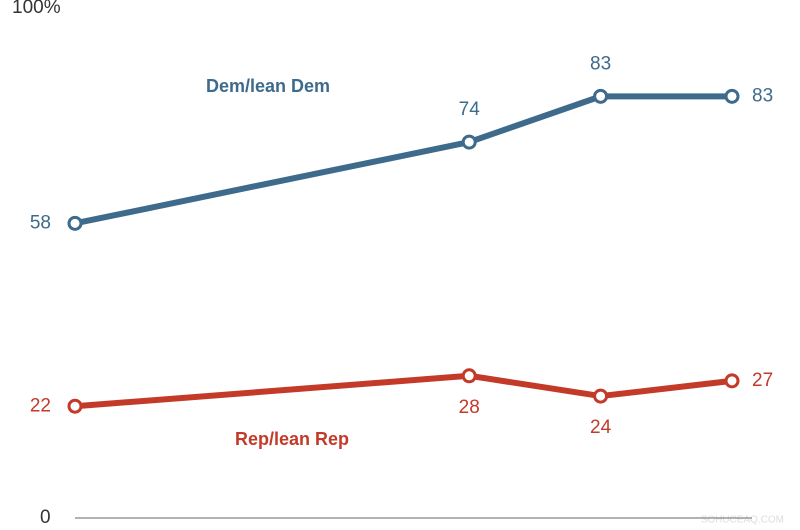  What do you see at coordinates (45, 517) in the screenshot?
I see `y-tick-label: 0` at bounding box center [45, 517].